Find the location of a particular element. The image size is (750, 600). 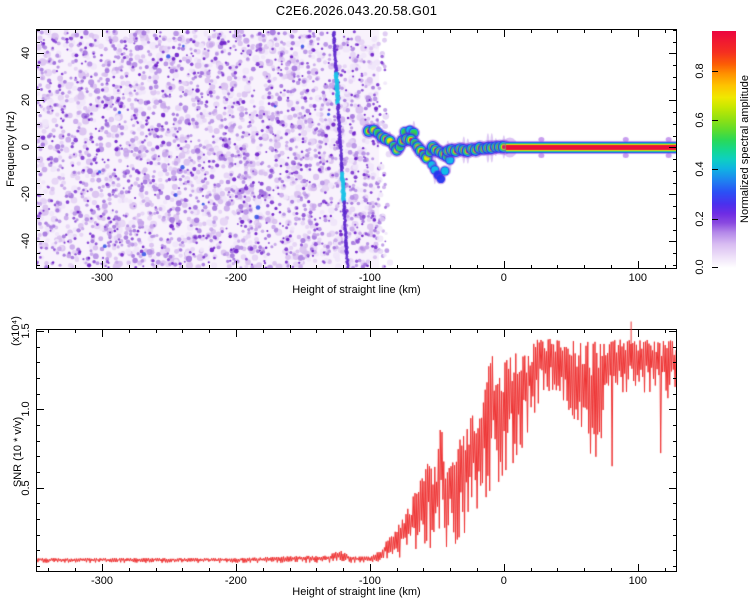

x-tick-label: -300 is located at coordinates (101, 581).